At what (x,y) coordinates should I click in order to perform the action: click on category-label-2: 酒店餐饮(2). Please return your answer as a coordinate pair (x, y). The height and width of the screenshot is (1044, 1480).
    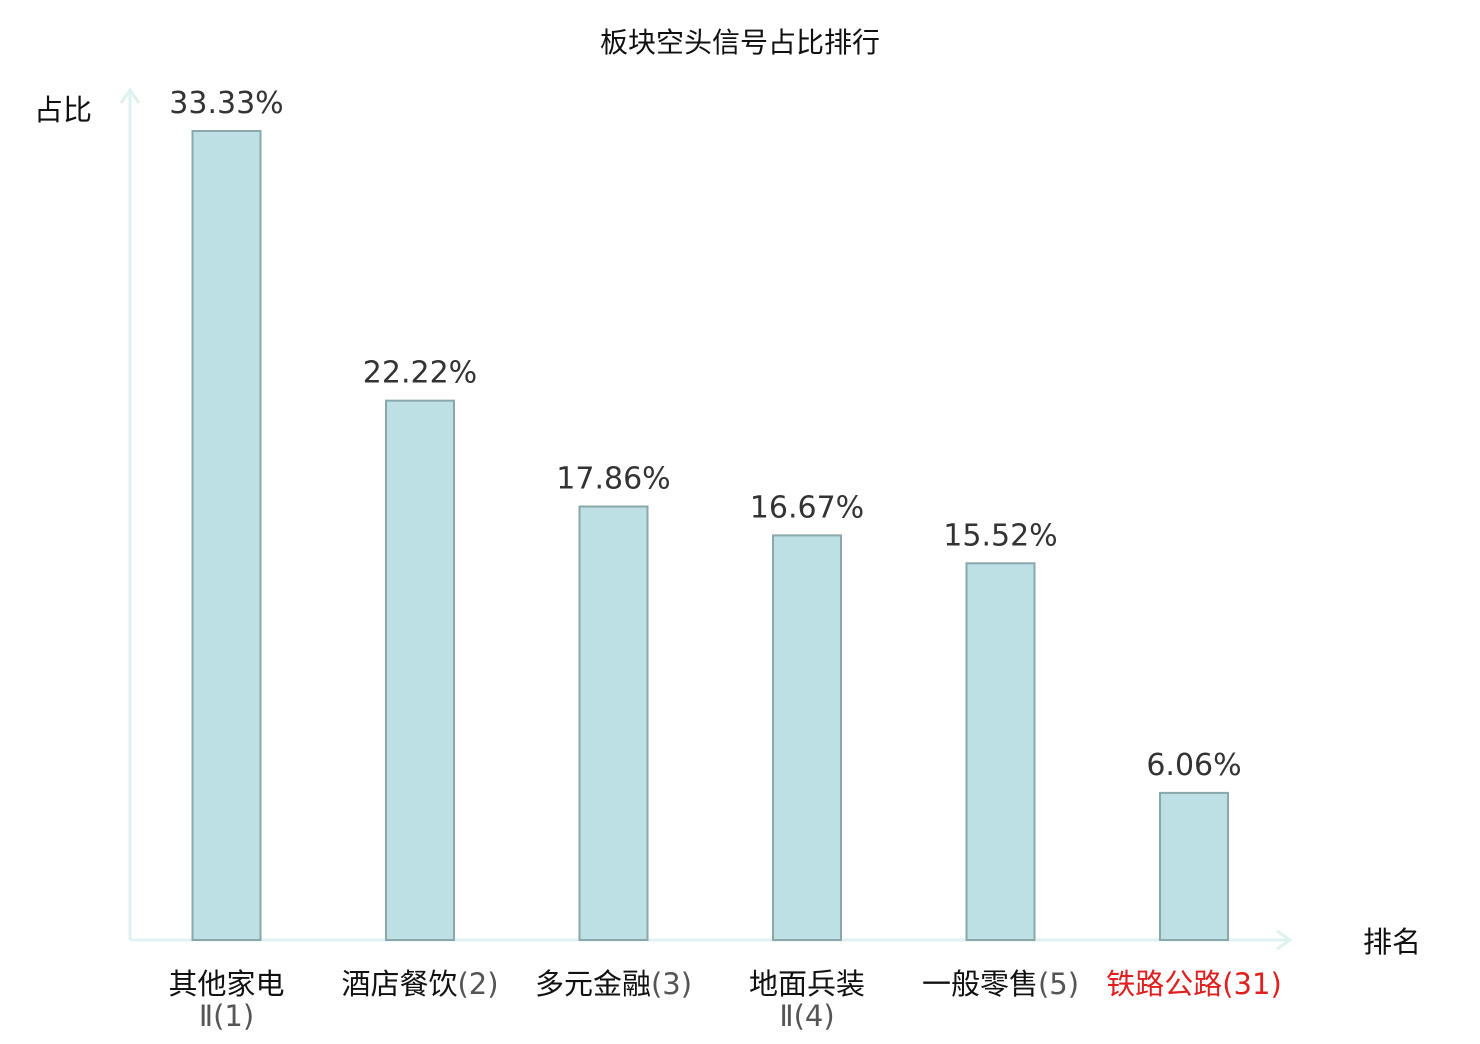
    Looking at the image, I should click on (419, 984).